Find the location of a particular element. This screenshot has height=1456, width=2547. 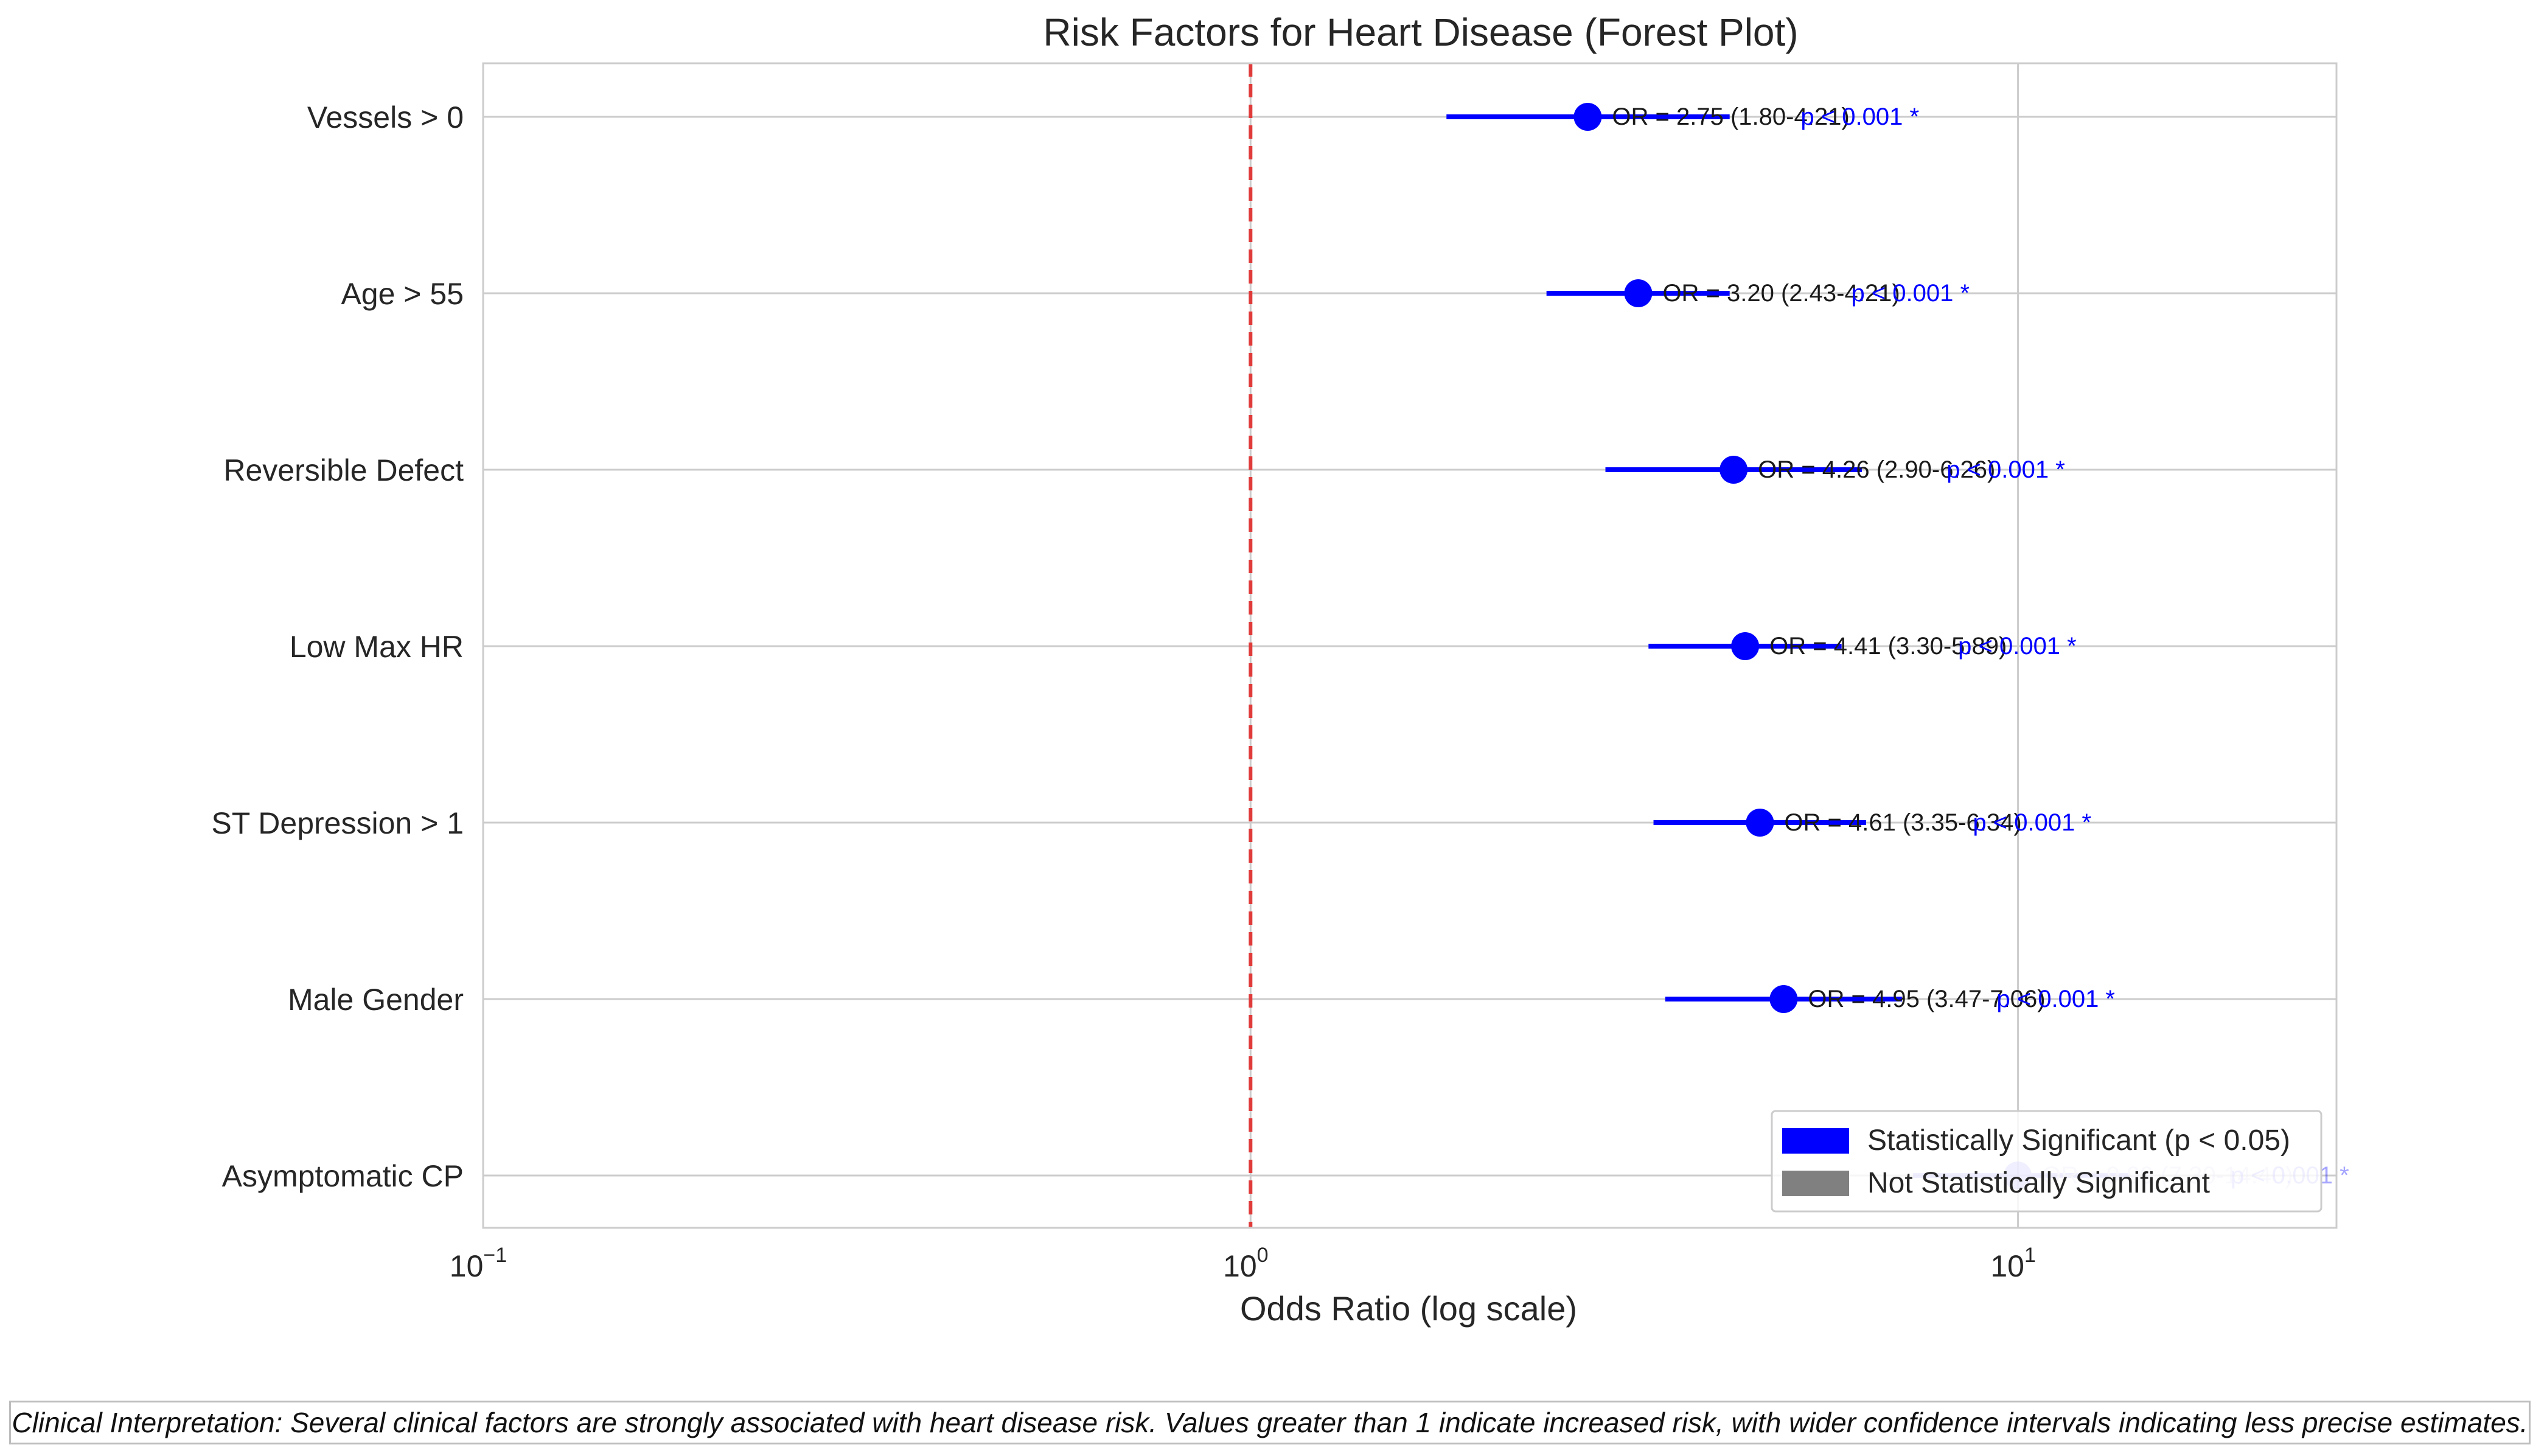

forest-row: OR = 4.95 (3.47-7.06)p < 0.001 * is located at coordinates (1890, 999).